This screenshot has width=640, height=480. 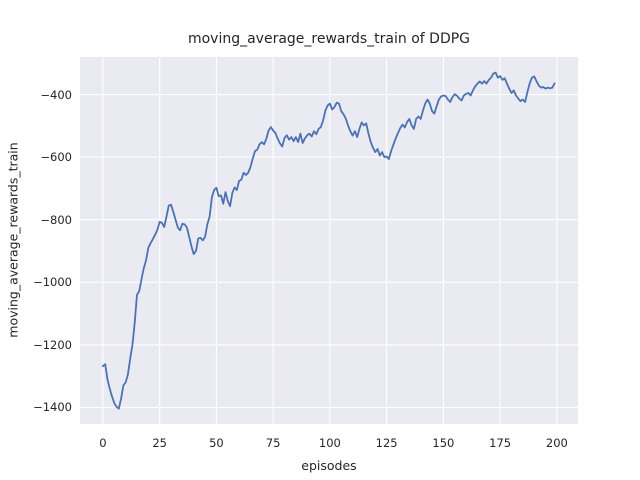 What do you see at coordinates (13, 240) in the screenshot?
I see `y-axis-label: moving_average_rewards_train` at bounding box center [13, 240].